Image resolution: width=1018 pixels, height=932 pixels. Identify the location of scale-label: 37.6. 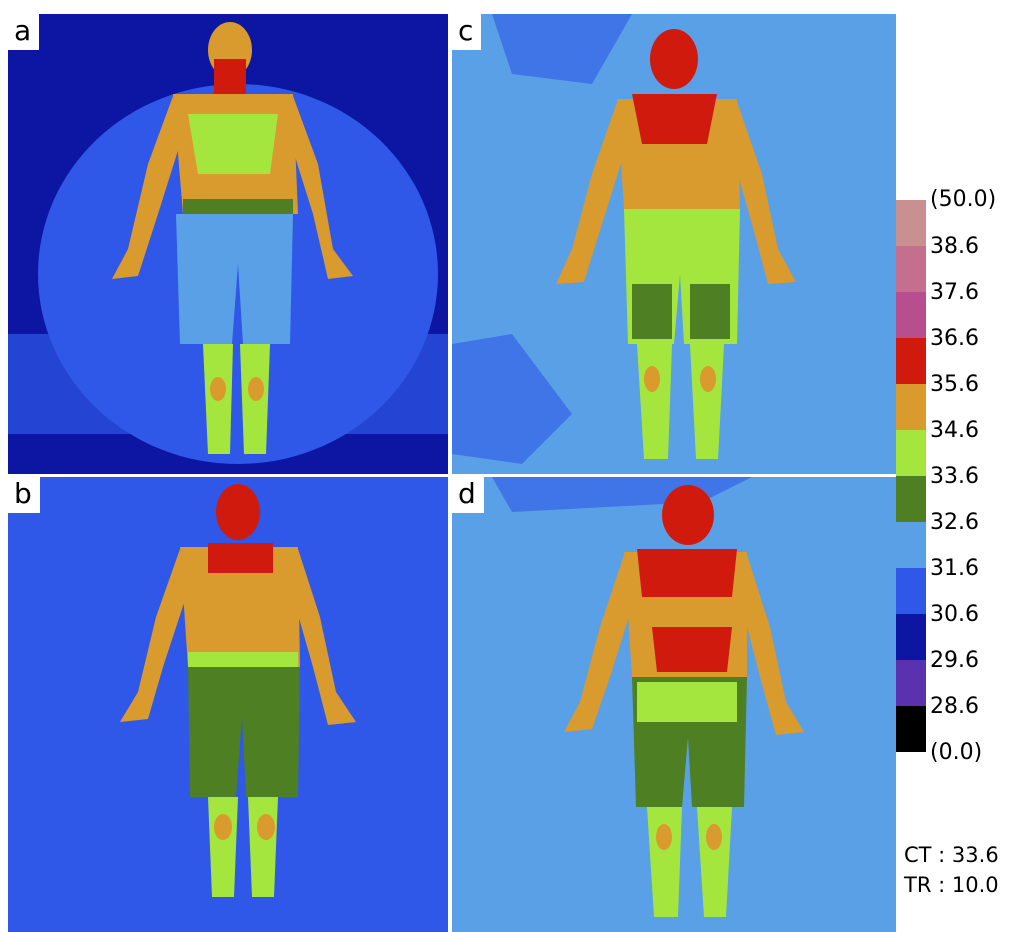
(954, 292).